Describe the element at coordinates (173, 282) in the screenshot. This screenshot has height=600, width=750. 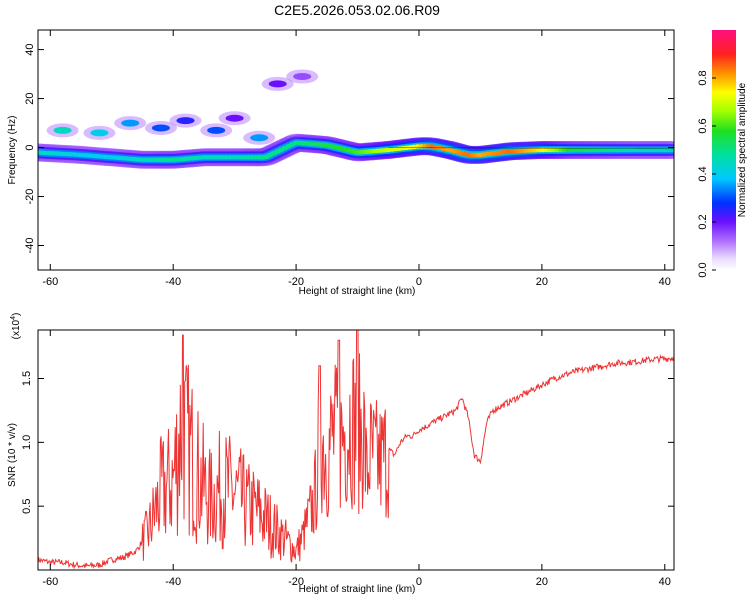
I see `heat-xtick-label-1: -40` at that location.